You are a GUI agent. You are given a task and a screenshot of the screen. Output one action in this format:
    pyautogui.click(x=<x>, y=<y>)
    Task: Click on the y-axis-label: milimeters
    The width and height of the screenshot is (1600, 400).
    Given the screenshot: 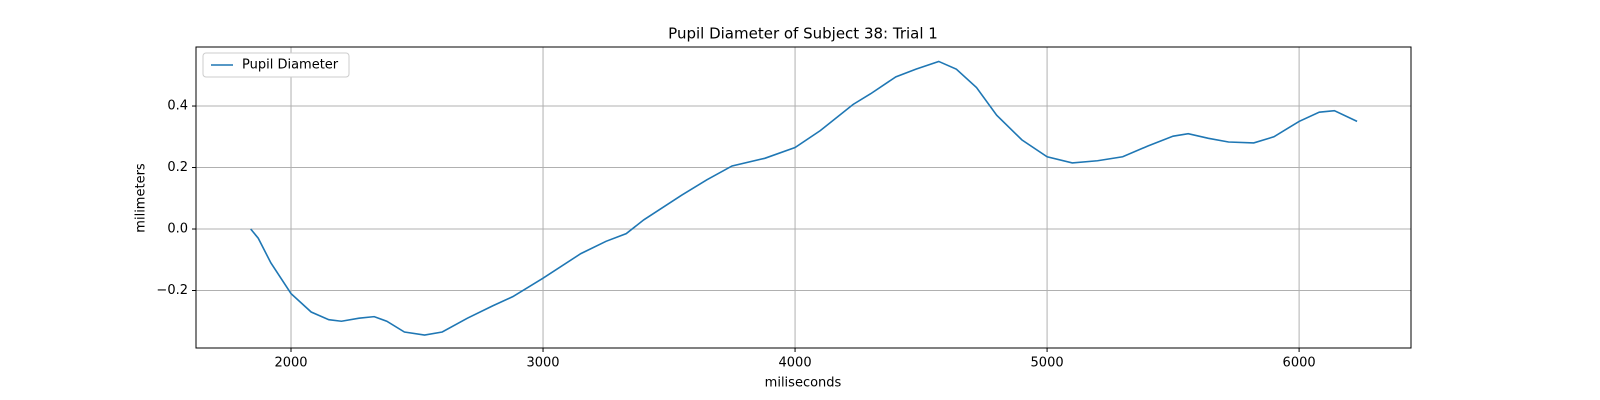 What is the action you would take?
    pyautogui.click(x=141, y=198)
    